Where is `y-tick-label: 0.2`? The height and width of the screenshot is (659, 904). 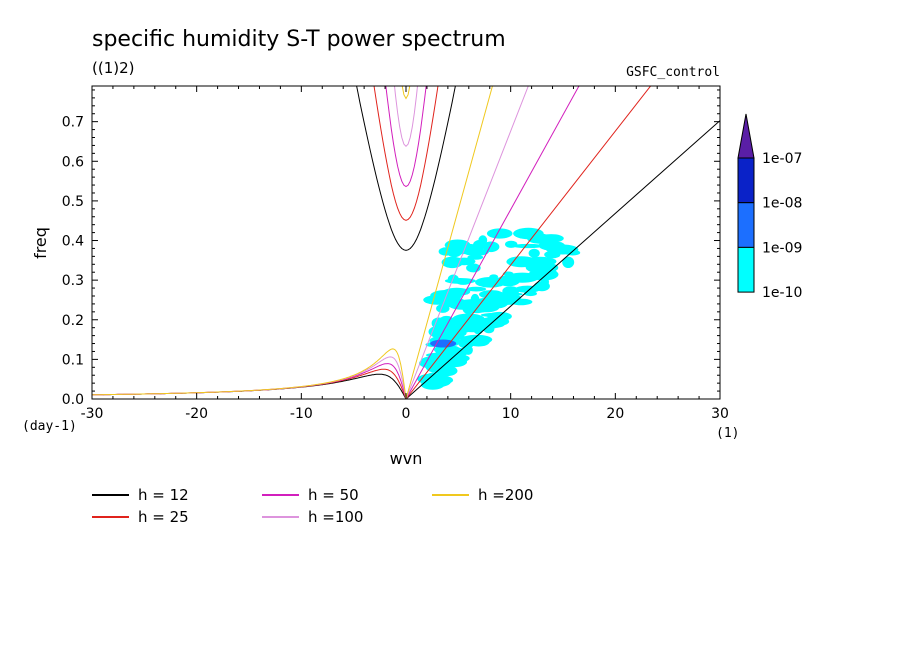
y-tick-label: 0.2 is located at coordinates (73, 321).